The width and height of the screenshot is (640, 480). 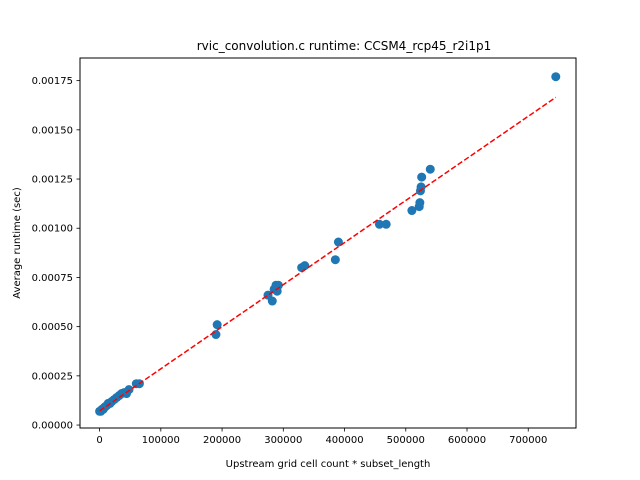 What do you see at coordinates (52, 278) in the screenshot?
I see `y-tick-label: 0.00075` at bounding box center [52, 278].